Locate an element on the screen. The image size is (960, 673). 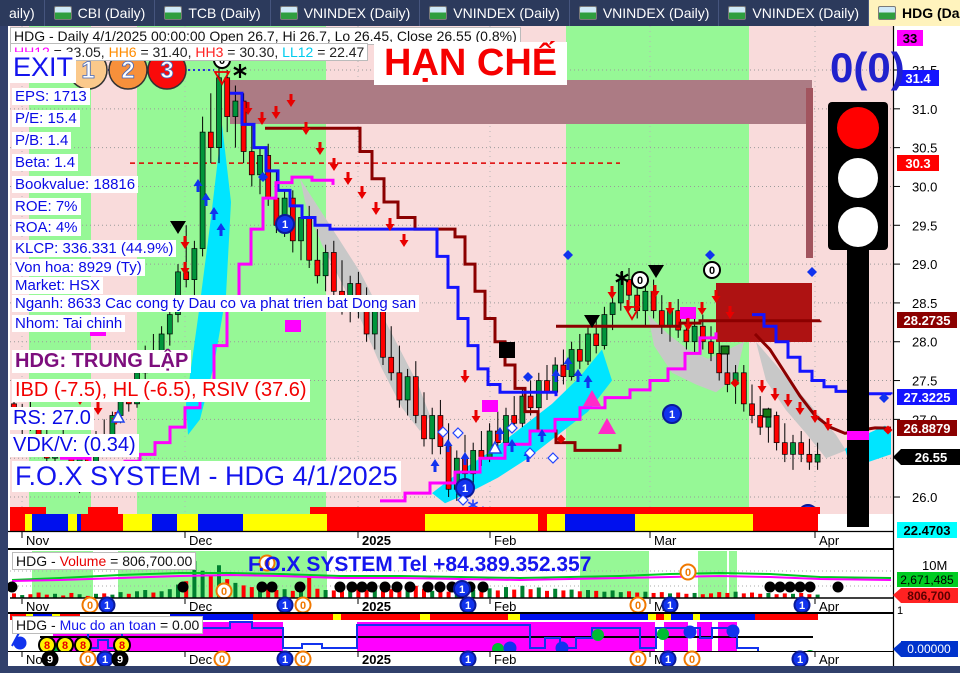
hh-level-value: = 22.47 is located at coordinates (339, 52).